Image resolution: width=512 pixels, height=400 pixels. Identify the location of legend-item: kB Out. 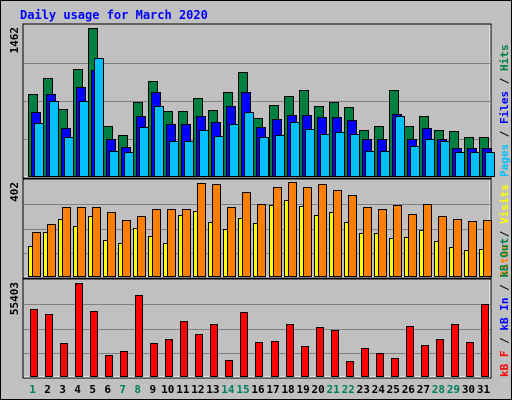
(504, 258).